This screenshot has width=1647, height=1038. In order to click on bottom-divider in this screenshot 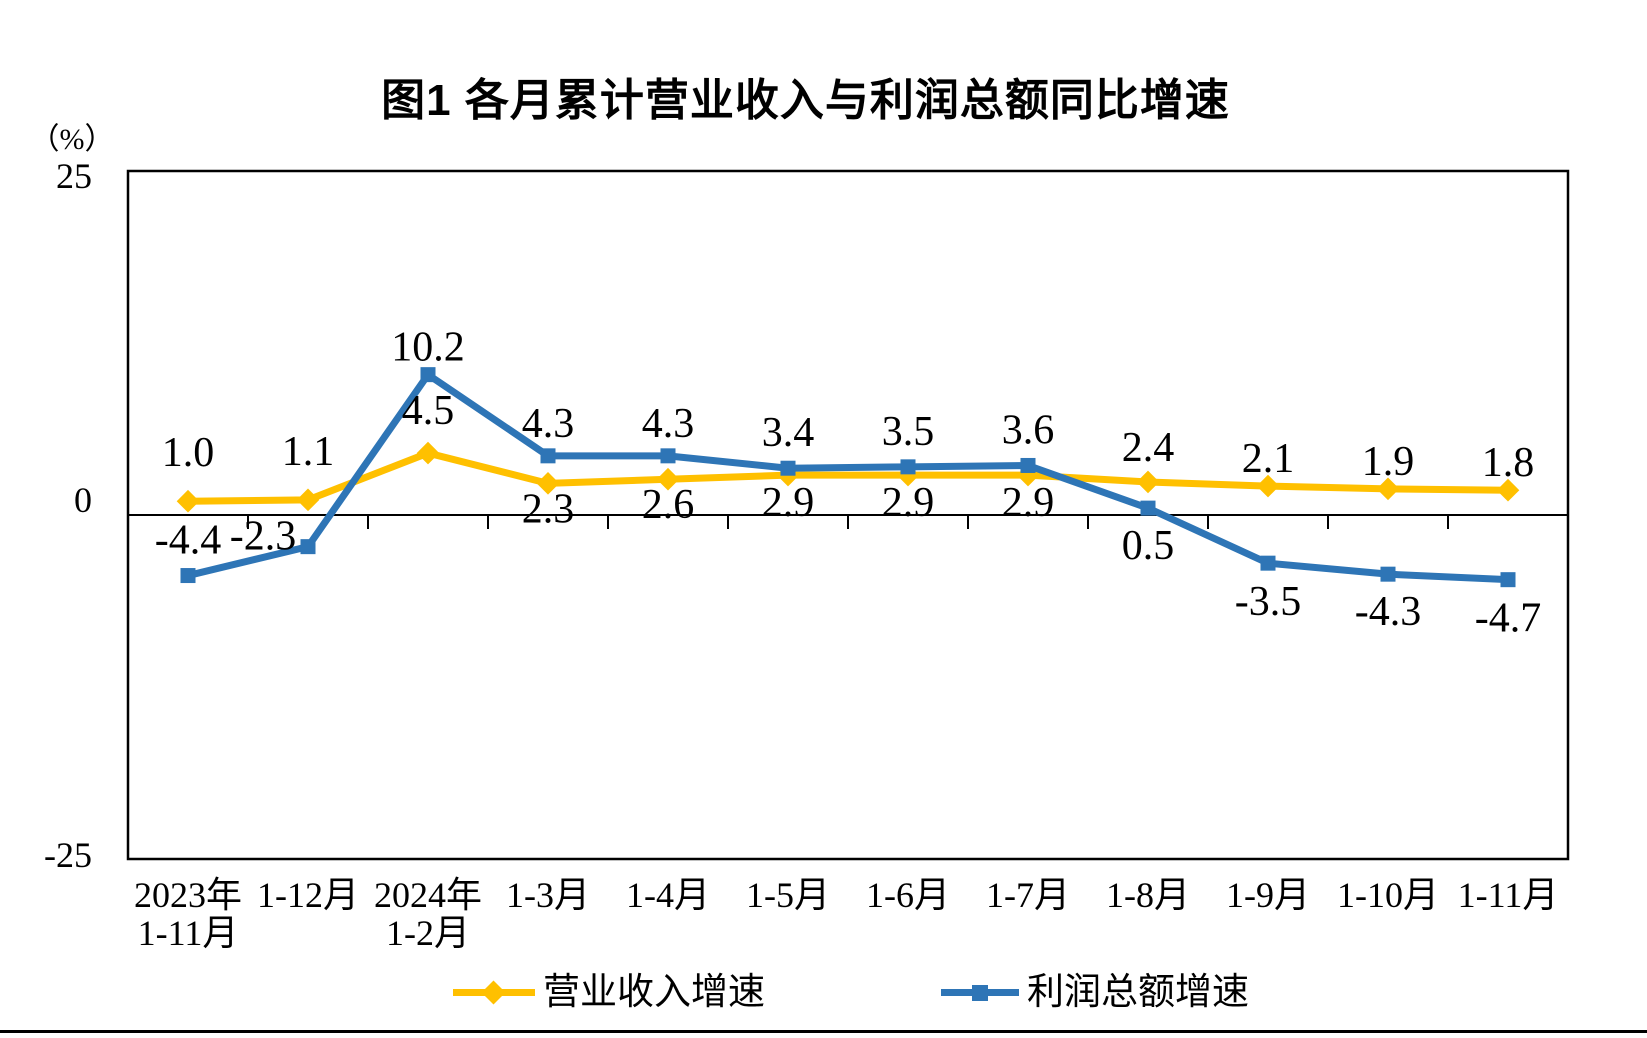, I will do `click(823, 1031)`.